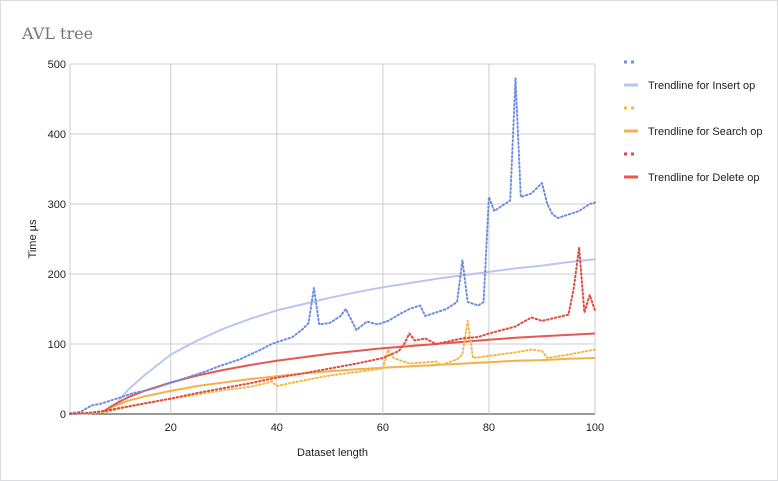  Describe the element at coordinates (57, 65) in the screenshot. I see `y-tick-label: 500` at that location.